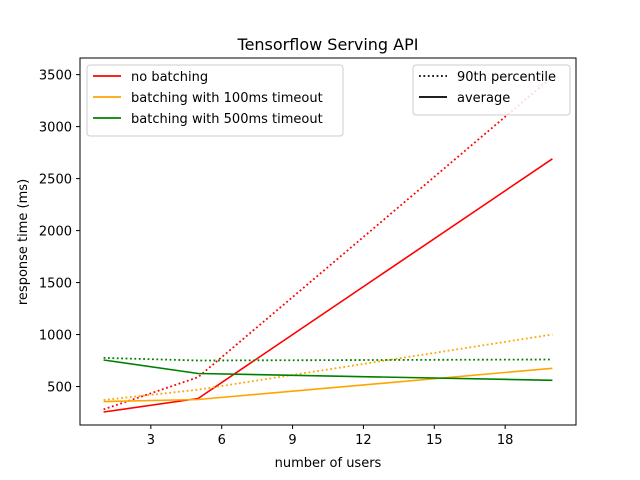 Image resolution: width=640 pixels, height=480 pixels. Describe the element at coordinates (328, 44) in the screenshot. I see `chart-title: Tensorflow Serving API` at that location.